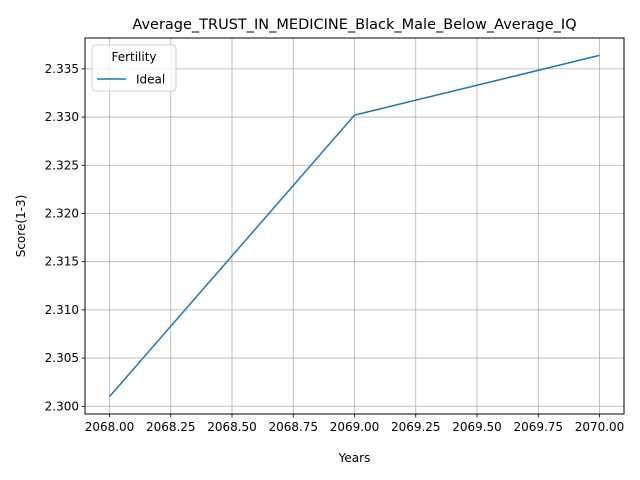 Image resolution: width=640 pixels, height=480 pixels. Describe the element at coordinates (62, 117) in the screenshot. I see `y-tick-label: 2.330` at that location.